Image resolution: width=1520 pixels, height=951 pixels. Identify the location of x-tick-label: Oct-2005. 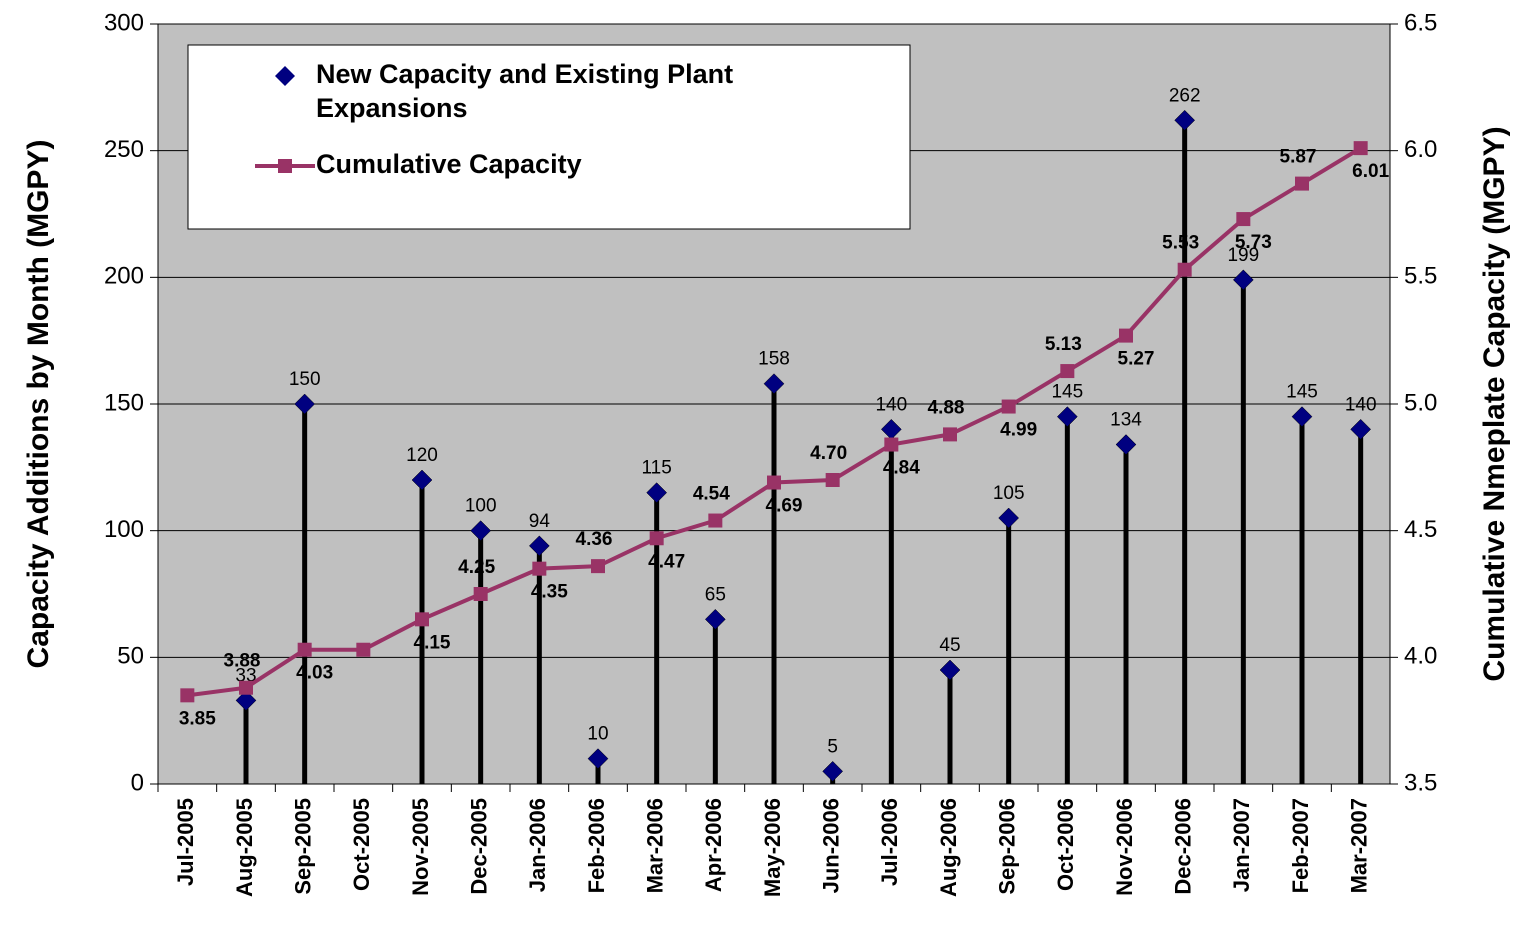
(361, 844).